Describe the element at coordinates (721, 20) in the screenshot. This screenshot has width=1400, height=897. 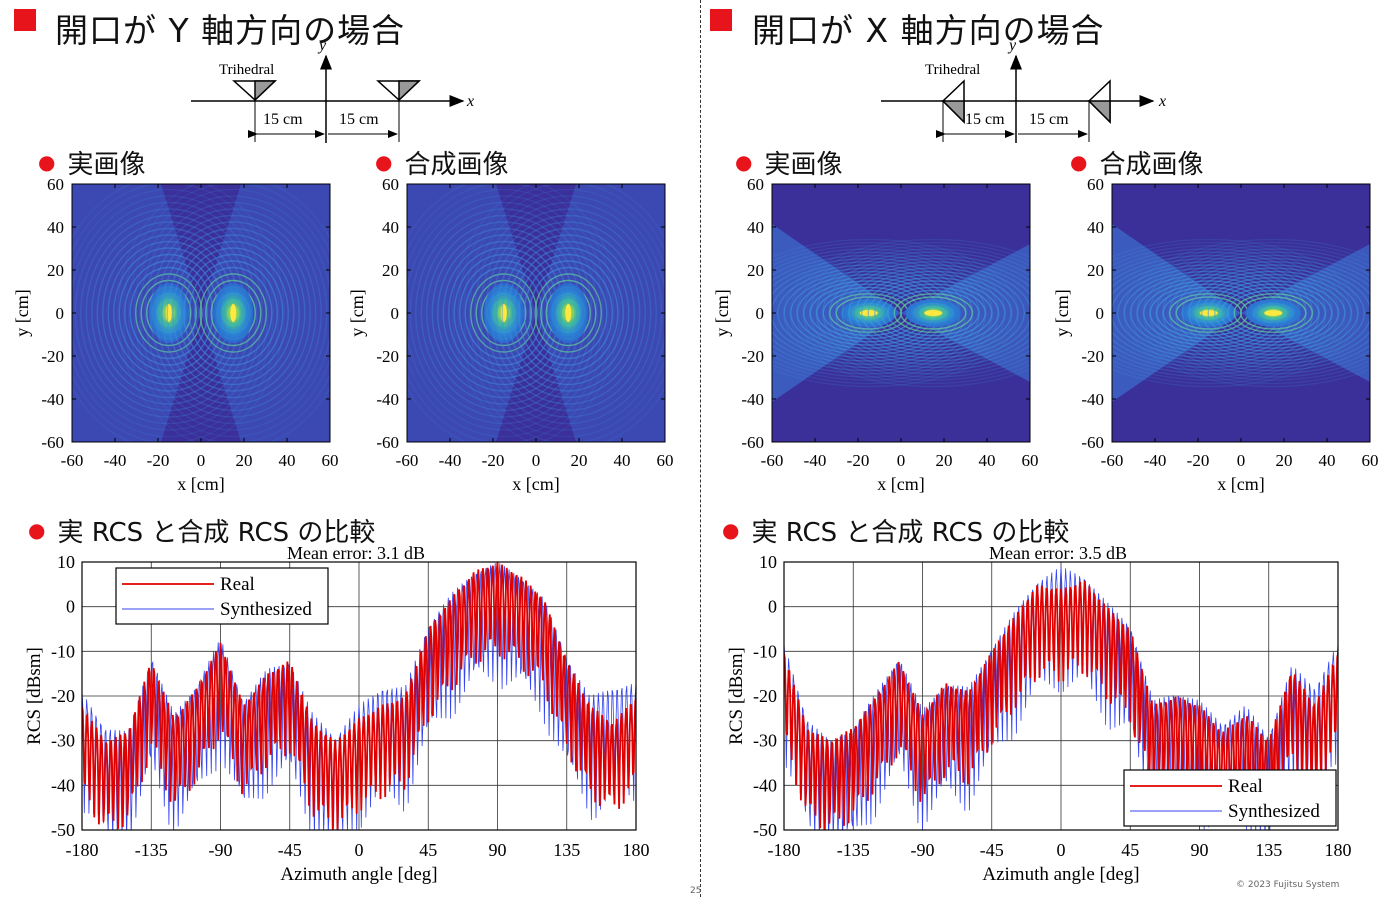
I see `heading-marker-right` at that location.